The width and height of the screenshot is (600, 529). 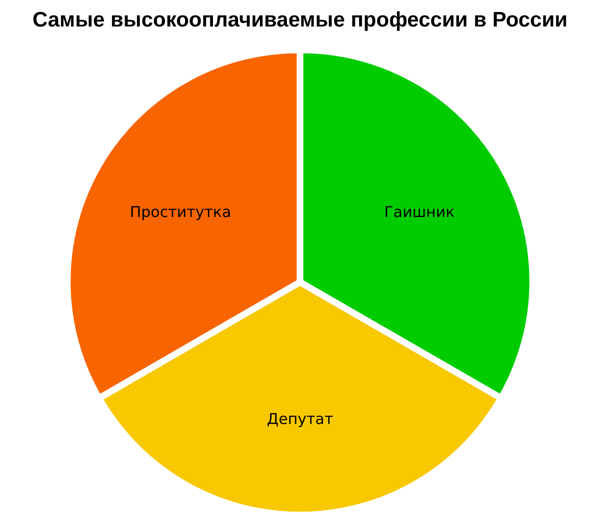 I want to click on slice-label: Гаишник, so click(x=419, y=212).